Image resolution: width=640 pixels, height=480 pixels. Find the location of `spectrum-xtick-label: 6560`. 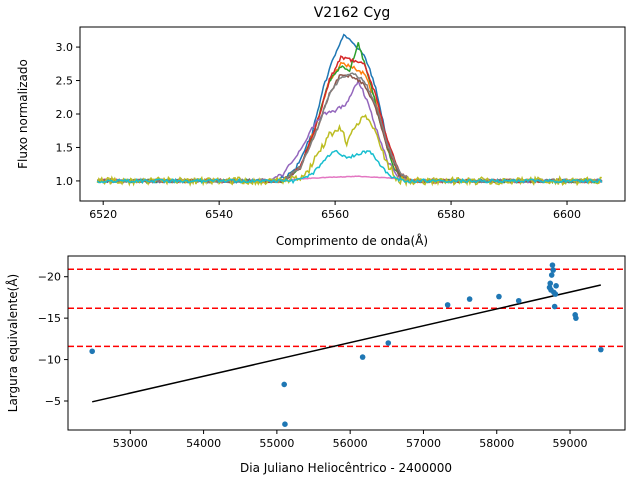

spectrum-xtick-label: 6560 is located at coordinates (335, 214).